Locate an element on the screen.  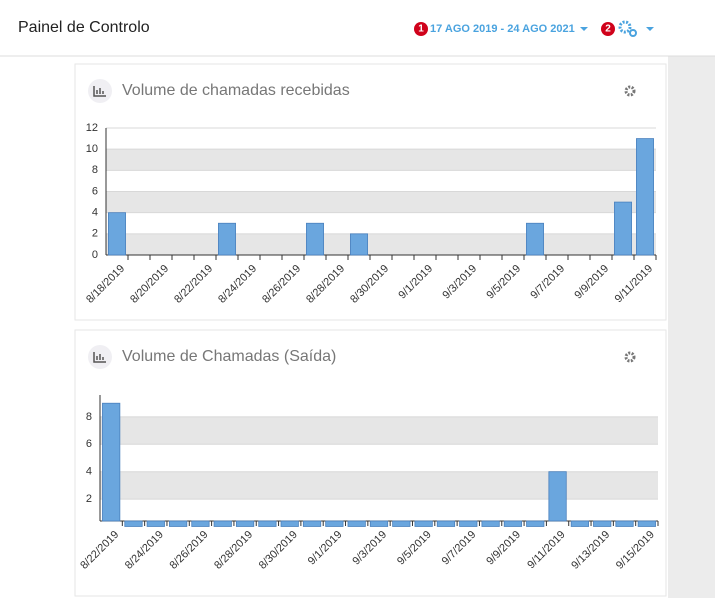
badge-number: 2 is located at coordinates (608, 29).